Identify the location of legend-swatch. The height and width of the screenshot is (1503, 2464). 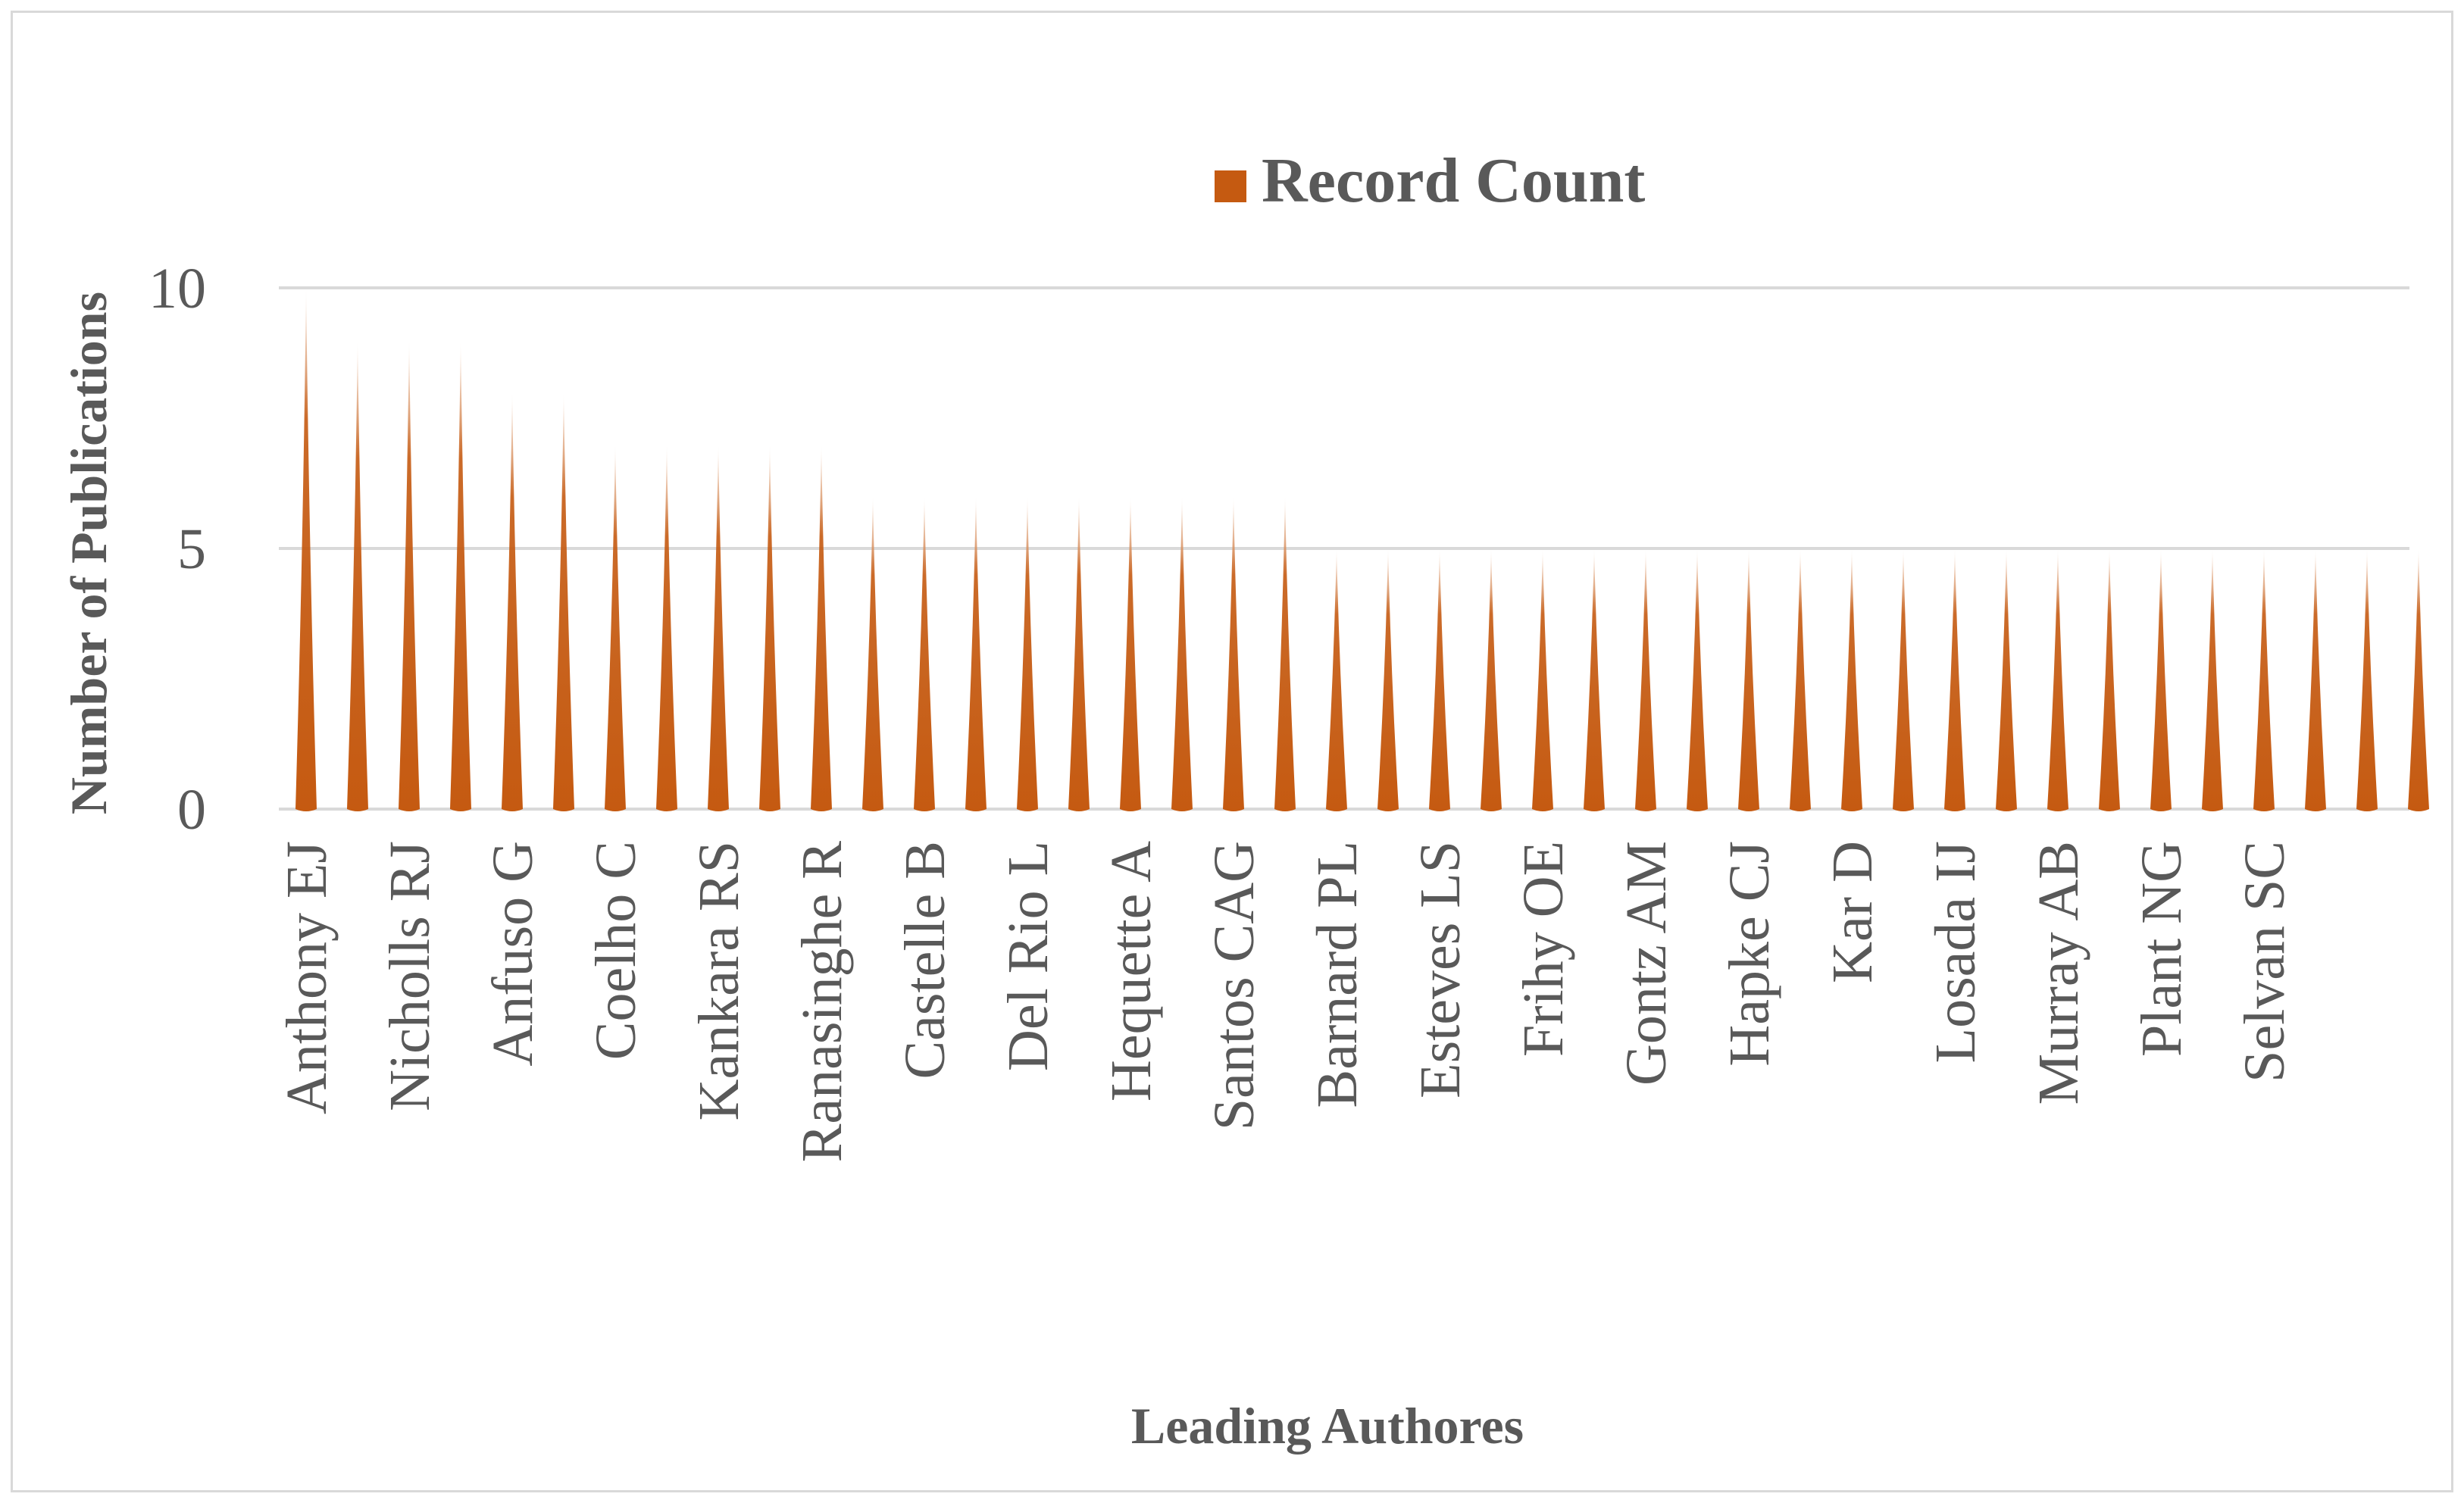
(1230, 186).